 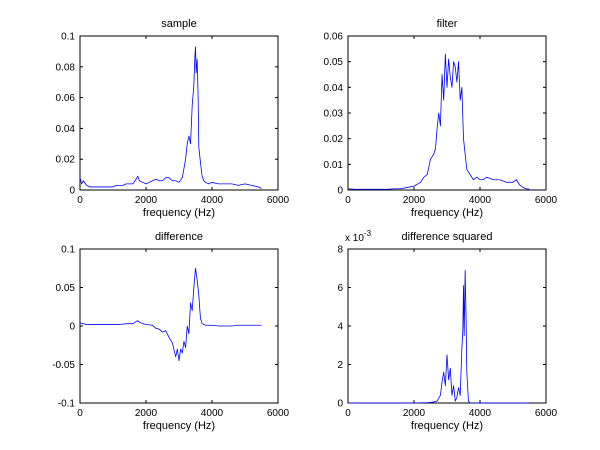 I want to click on plot-title: difference squared, so click(x=447, y=237).